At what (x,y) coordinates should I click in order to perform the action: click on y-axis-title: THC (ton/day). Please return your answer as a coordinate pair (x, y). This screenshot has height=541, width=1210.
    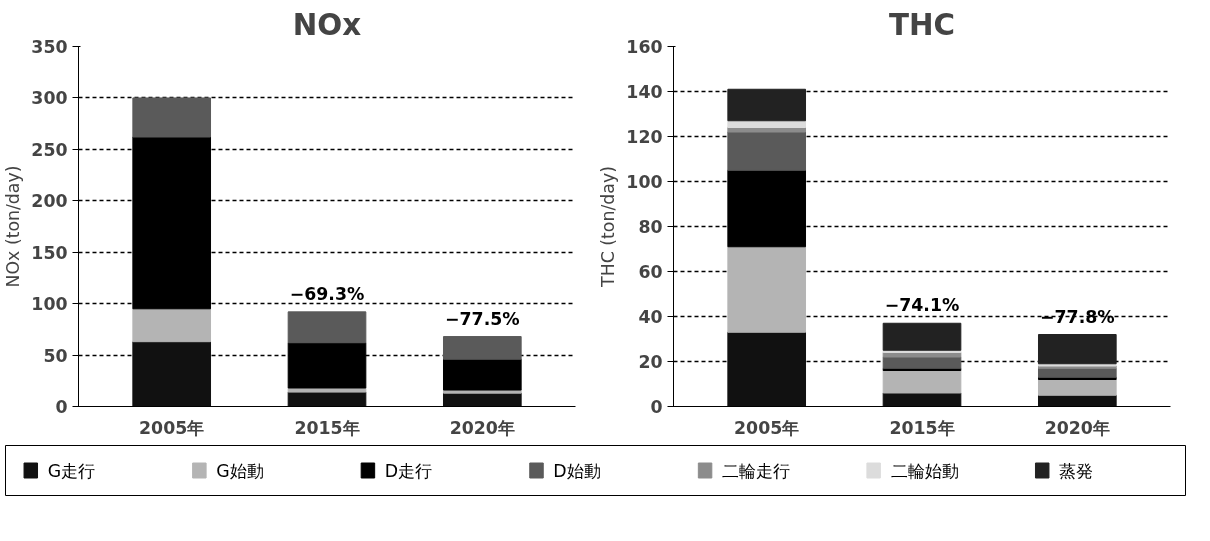
    Looking at the image, I should click on (608, 227).